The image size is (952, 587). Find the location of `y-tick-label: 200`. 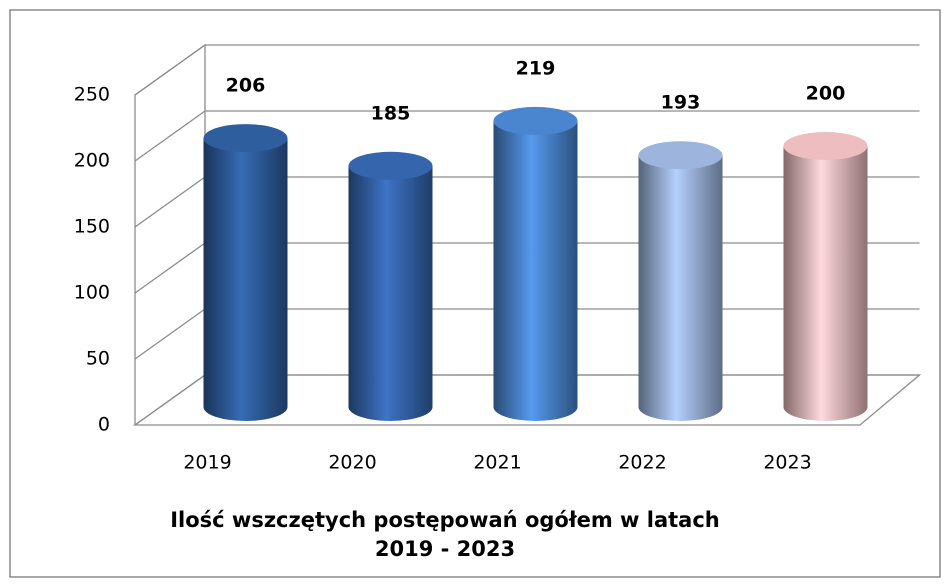

y-tick-label: 200 is located at coordinates (92, 161).